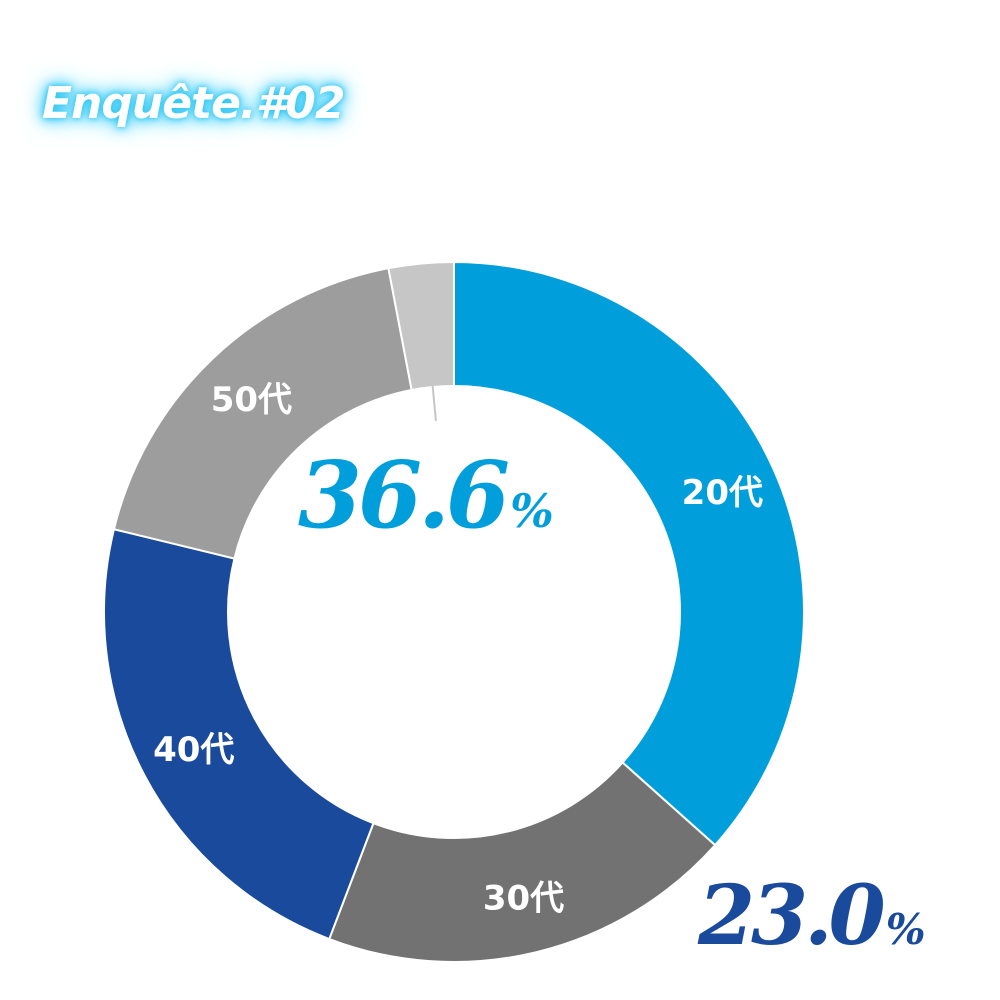  Describe the element at coordinates (434, 402) in the screenshot. I see `leader-line` at that location.